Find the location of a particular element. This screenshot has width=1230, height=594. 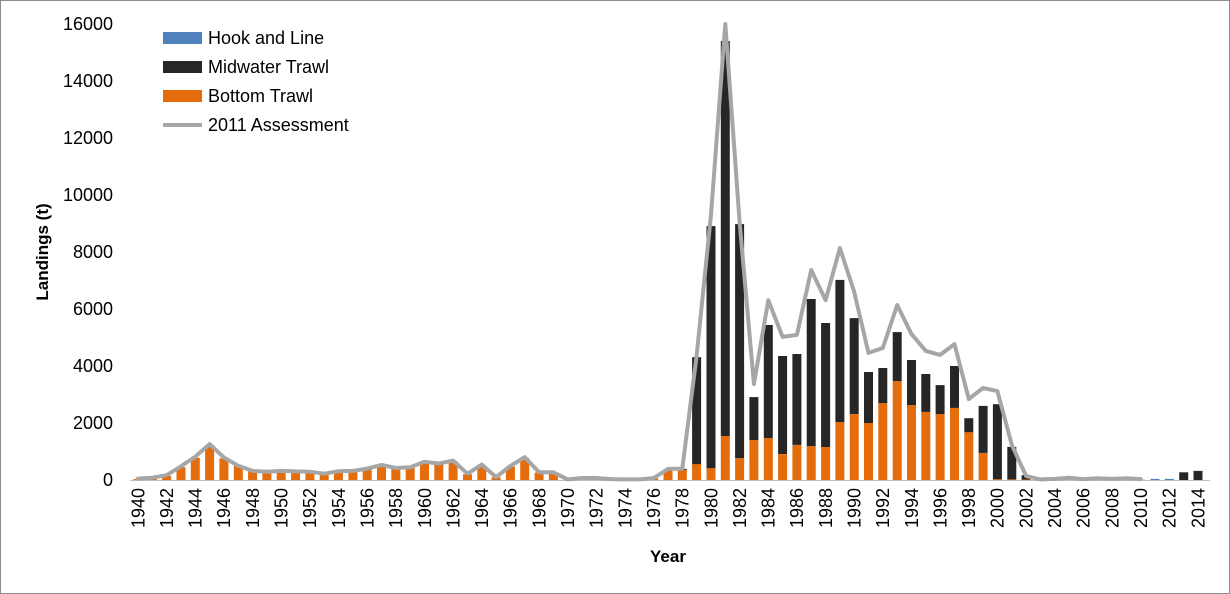

x-tick-label: 1980 is located at coordinates (711, 508).